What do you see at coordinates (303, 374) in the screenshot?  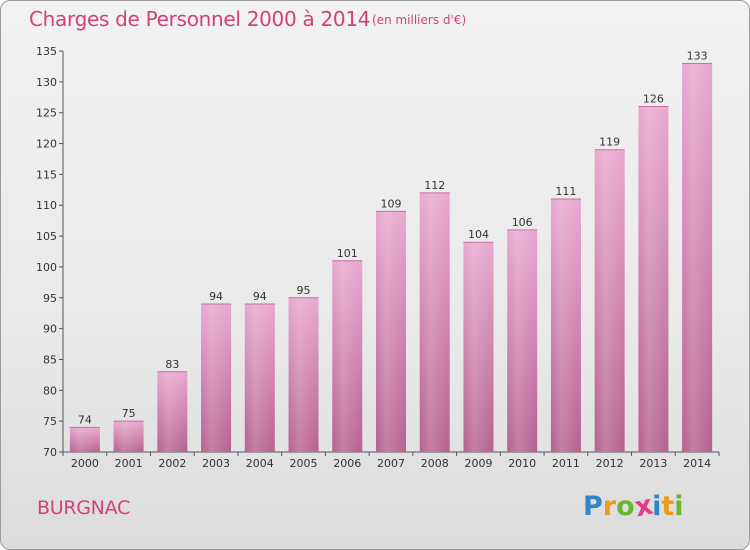 I see `bar-shine-2005` at bounding box center [303, 374].